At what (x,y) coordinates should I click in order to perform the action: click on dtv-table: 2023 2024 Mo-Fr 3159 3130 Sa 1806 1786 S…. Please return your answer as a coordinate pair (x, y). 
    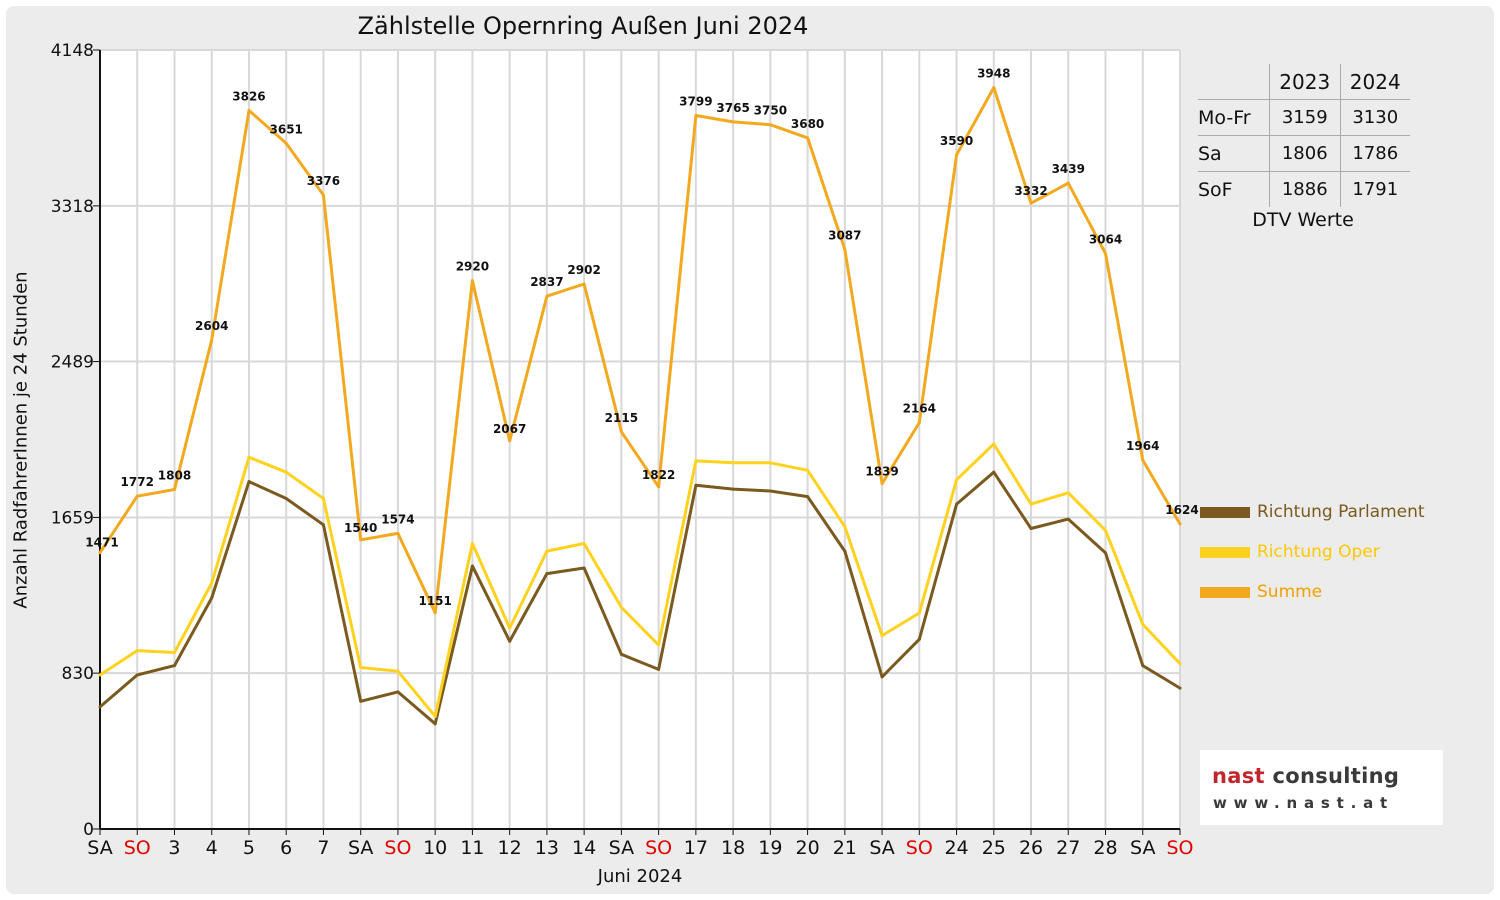
    Looking at the image, I should click on (1304, 147).